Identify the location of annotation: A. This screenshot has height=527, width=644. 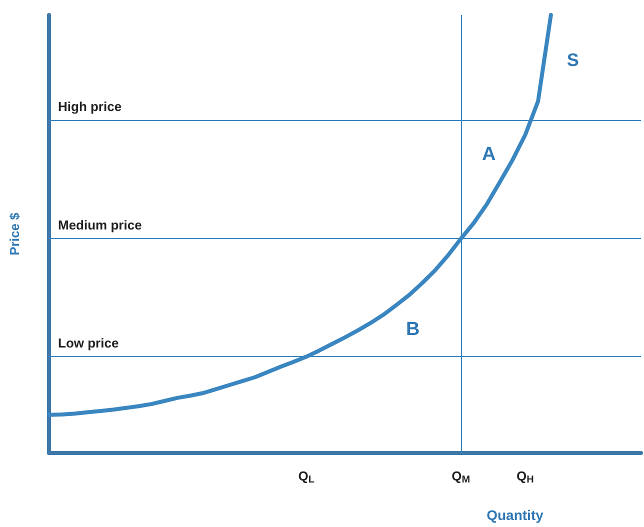
(489, 154).